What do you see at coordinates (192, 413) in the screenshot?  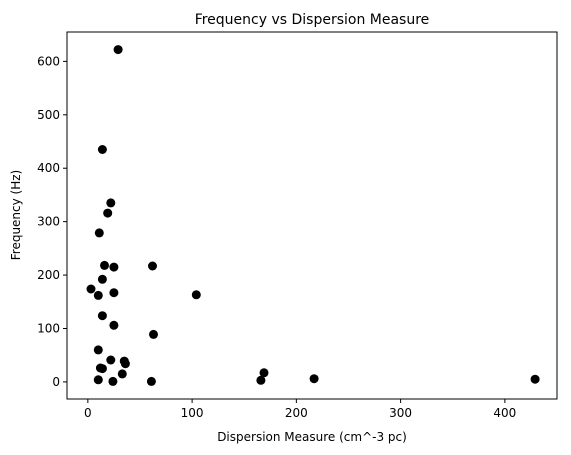 I see `x-tick-label: 100` at bounding box center [192, 413].